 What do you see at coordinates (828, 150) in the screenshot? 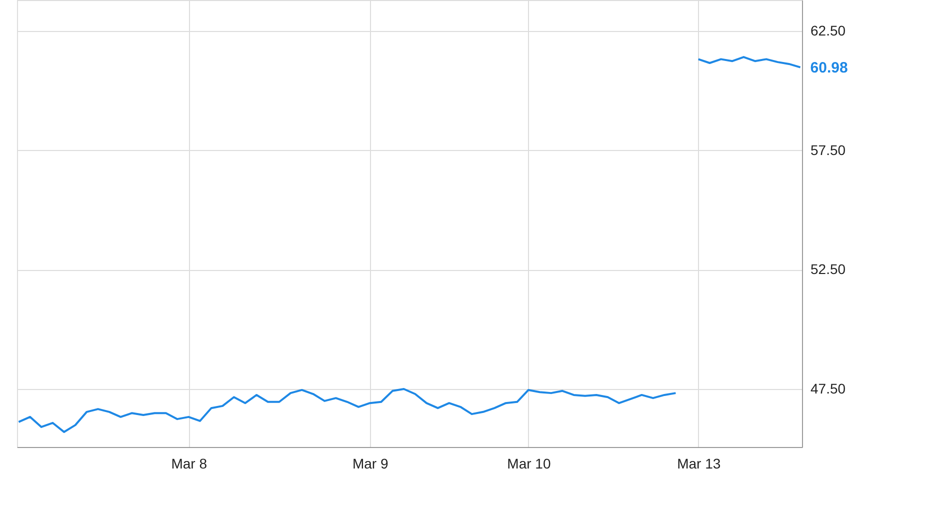
I see `y-tick-label: 57.50` at bounding box center [828, 150].